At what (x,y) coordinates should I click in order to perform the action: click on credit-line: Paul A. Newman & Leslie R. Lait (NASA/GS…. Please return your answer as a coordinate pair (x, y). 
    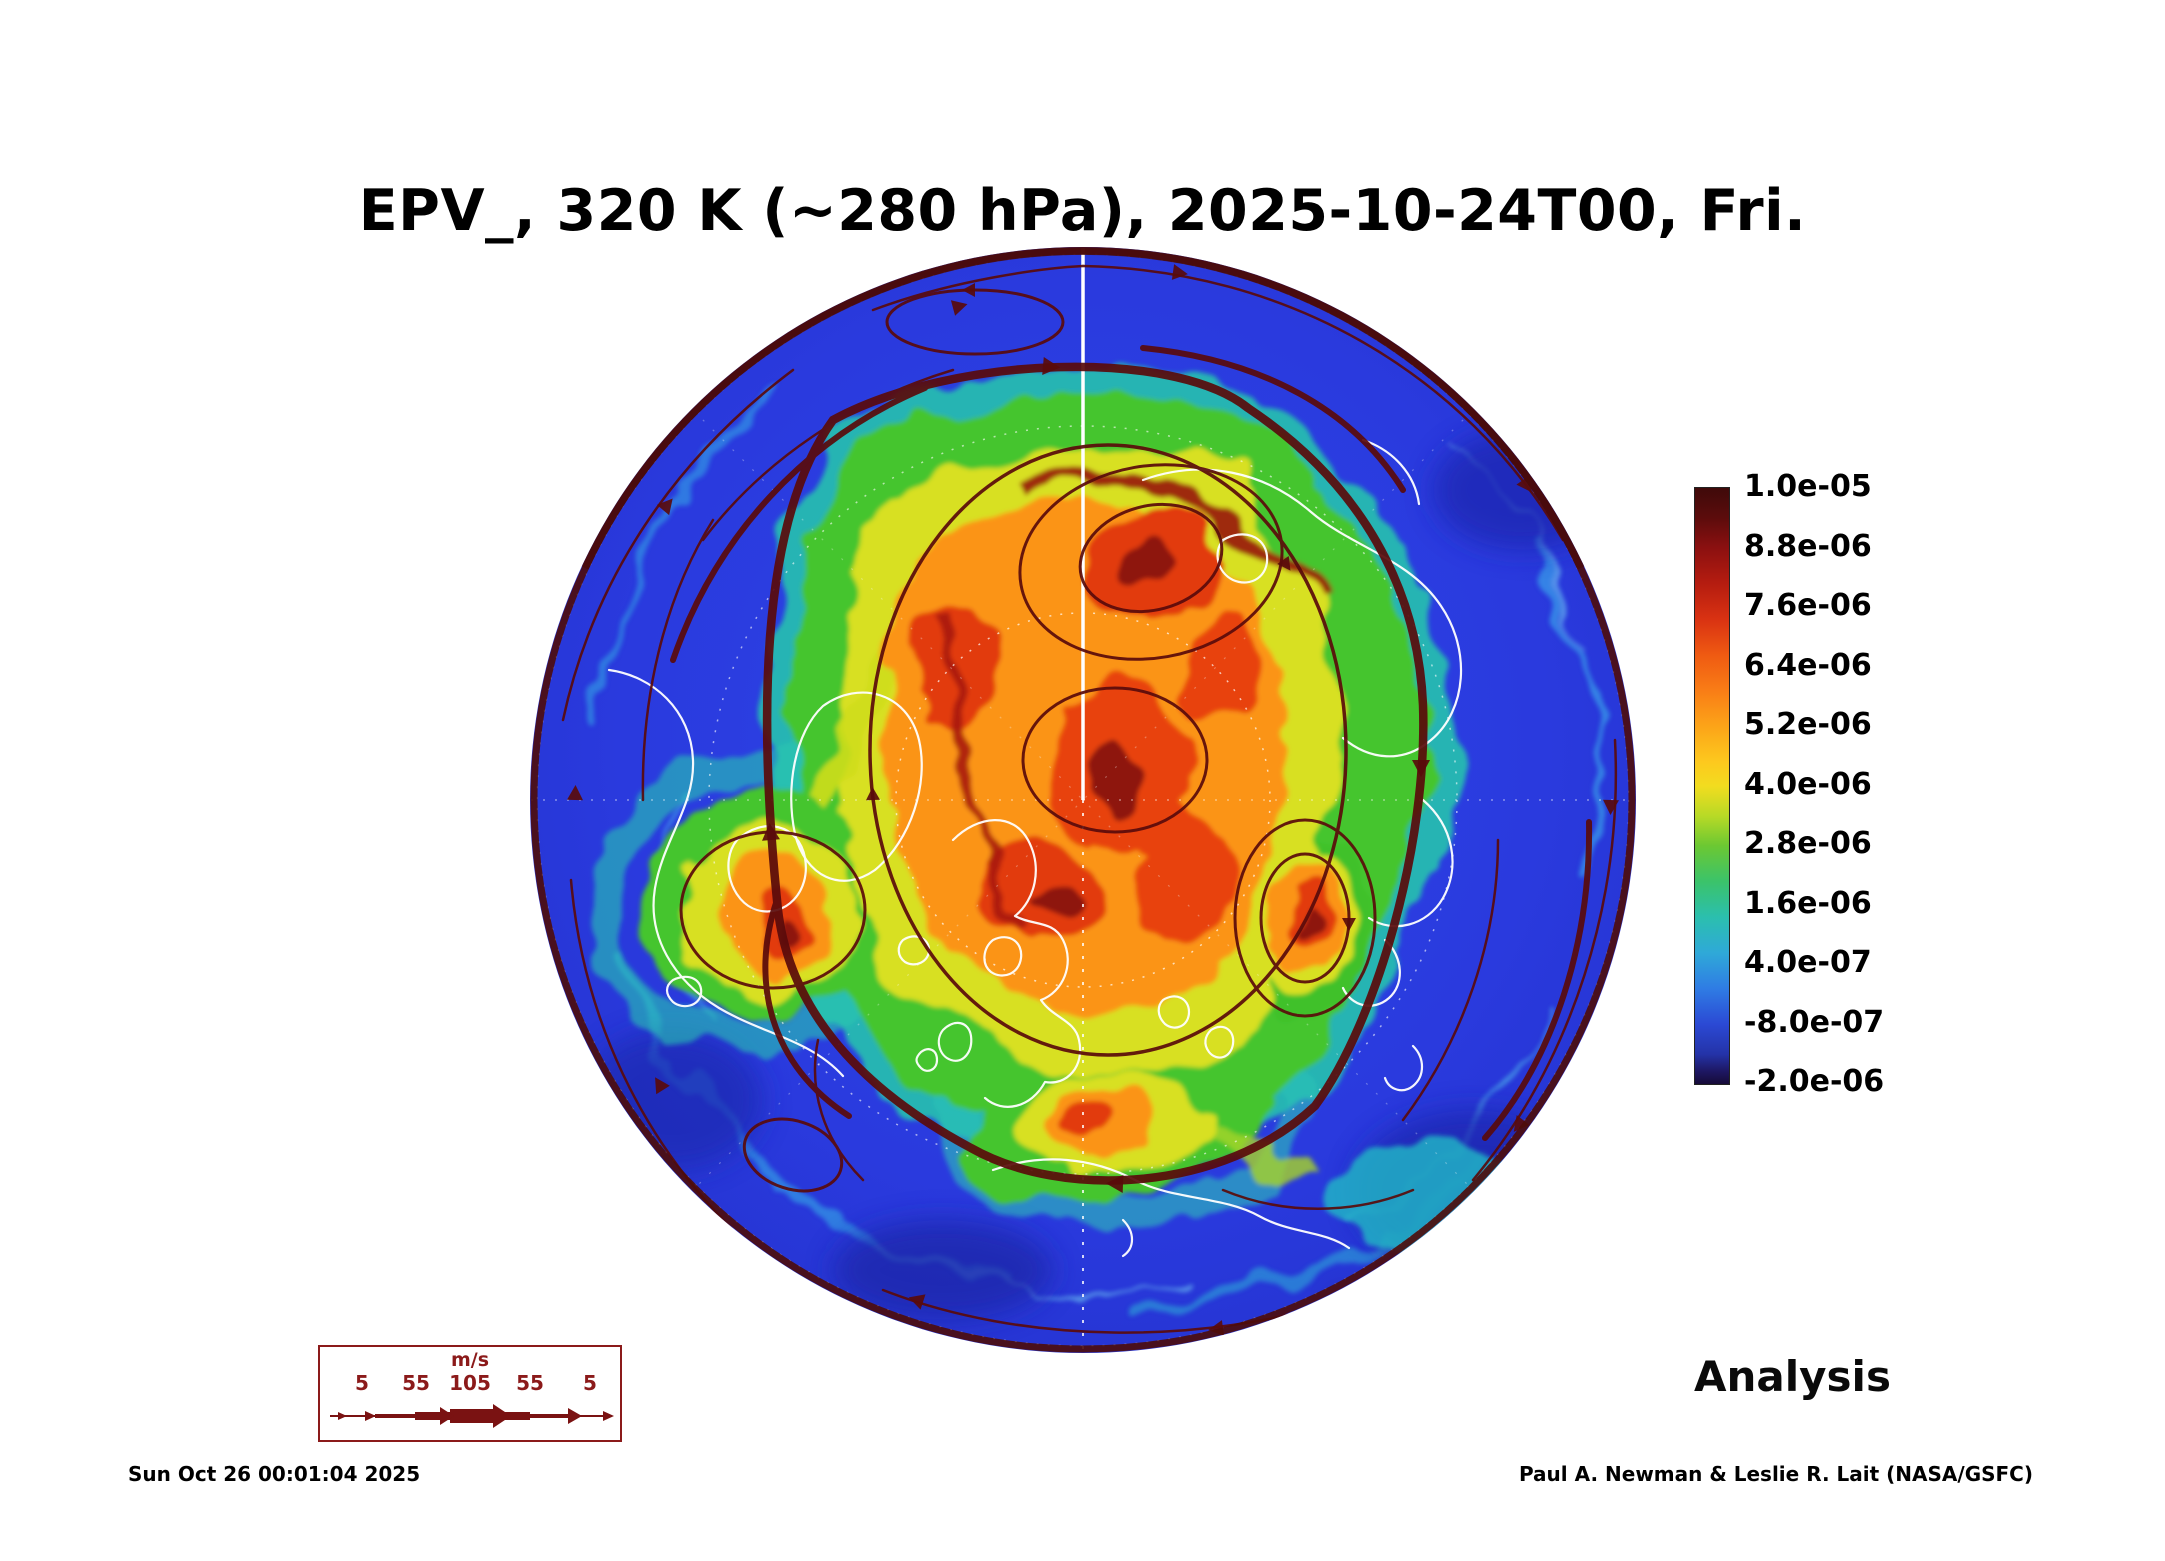
    Looking at the image, I should click on (1775, 1474).